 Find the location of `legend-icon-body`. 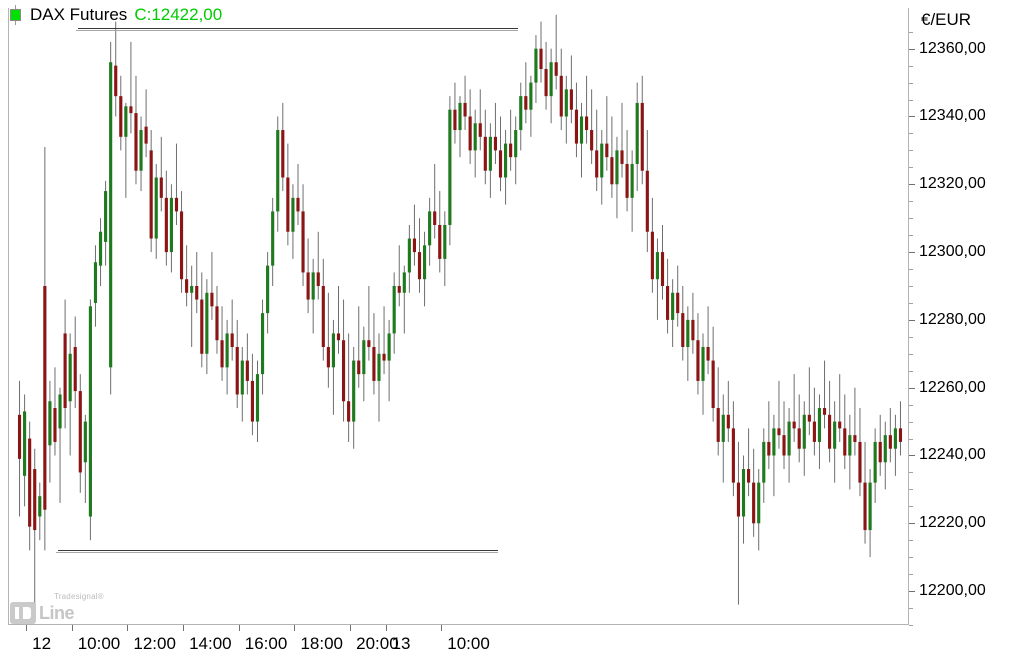

legend-icon-body is located at coordinates (15, 15).